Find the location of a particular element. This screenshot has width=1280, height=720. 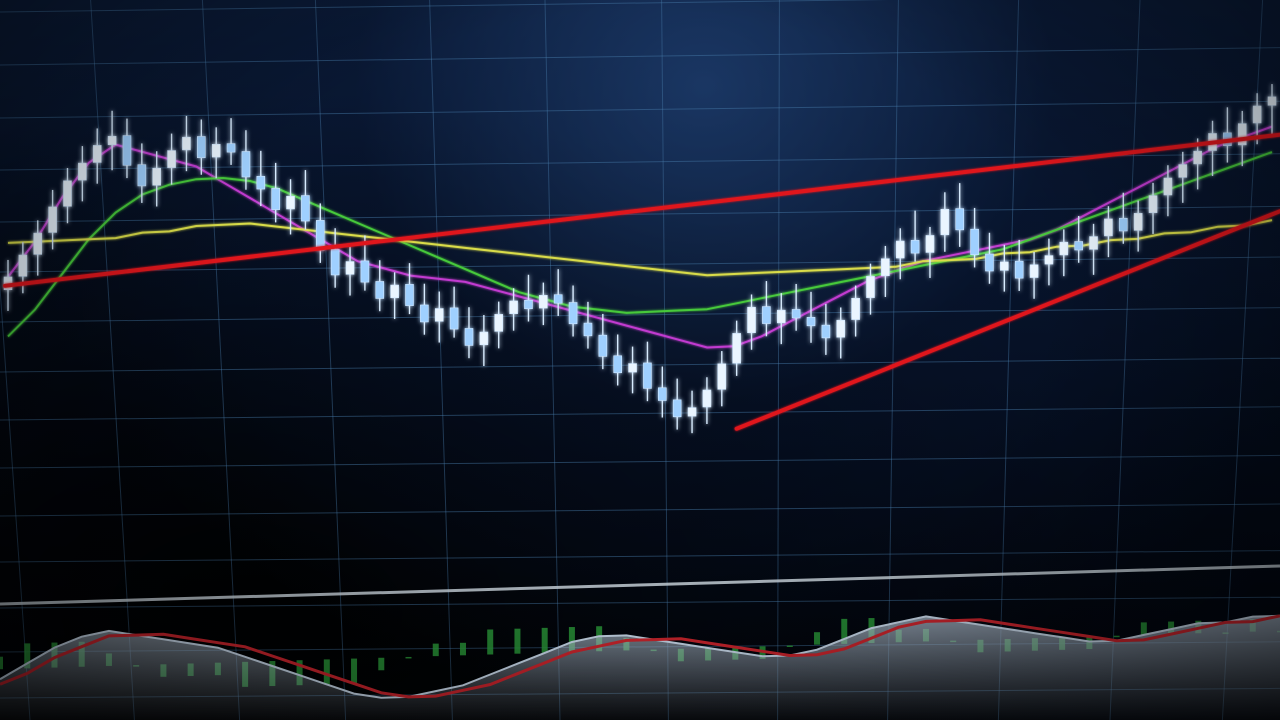

oscillator-lines is located at coordinates (640, 667).